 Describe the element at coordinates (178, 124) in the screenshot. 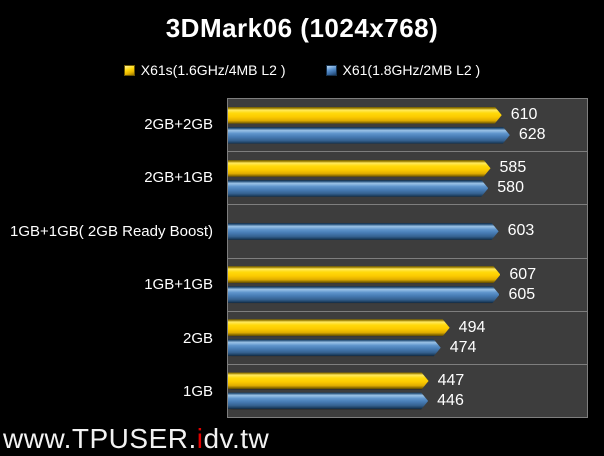

I see `category-label: 2GB+2GB` at that location.